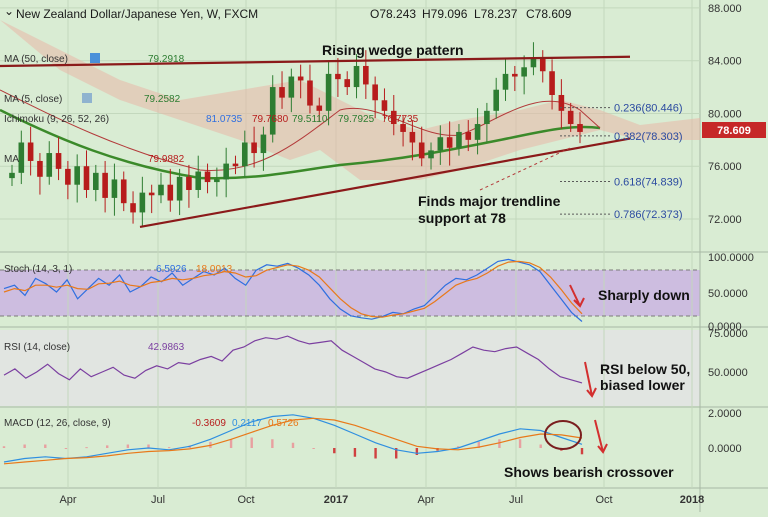 This screenshot has width=768, height=517. I want to click on stoch-tick-label: 50.0000, so click(728, 294).